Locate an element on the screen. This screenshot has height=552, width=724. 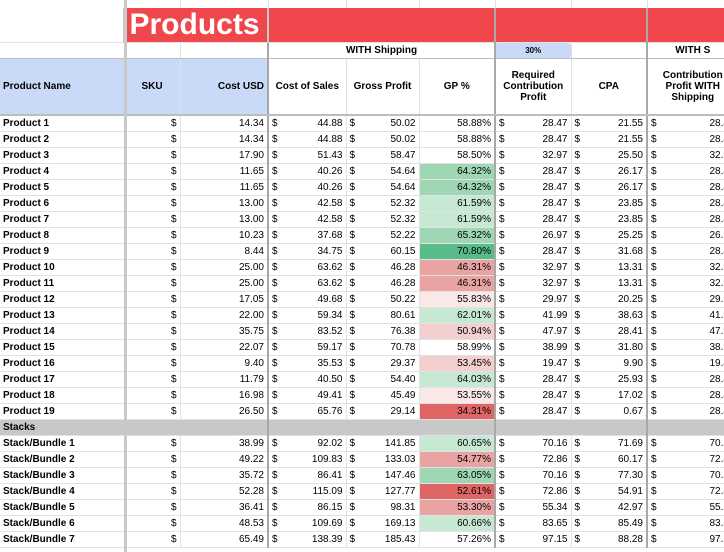
cell-cpa: $71.69 is located at coordinates (609, 443).